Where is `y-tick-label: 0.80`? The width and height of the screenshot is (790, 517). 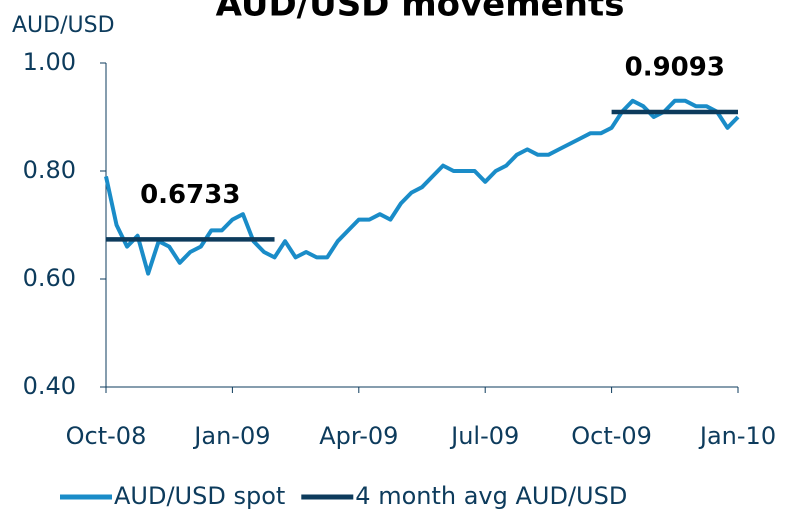
y-tick-label: 0.80 is located at coordinates (49, 170).